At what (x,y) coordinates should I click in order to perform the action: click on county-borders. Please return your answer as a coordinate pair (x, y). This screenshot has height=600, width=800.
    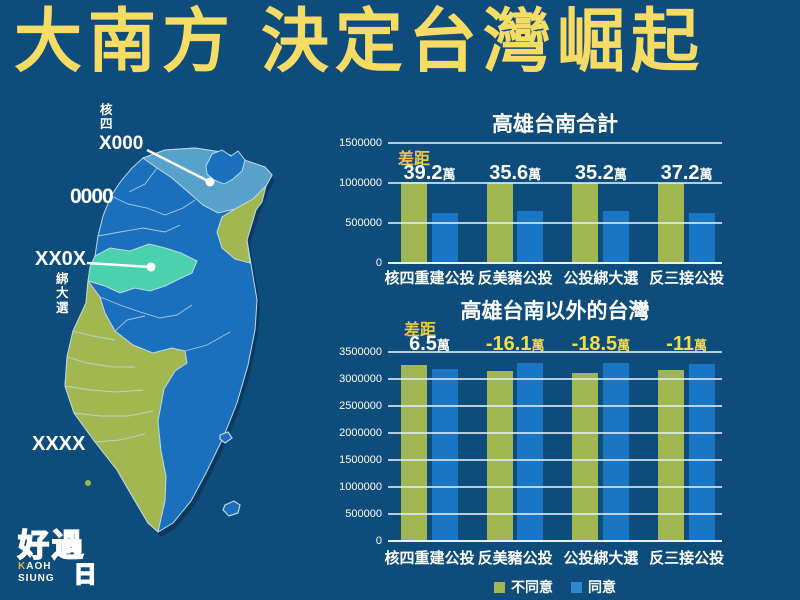
    Looking at the image, I should click on (147, 305).